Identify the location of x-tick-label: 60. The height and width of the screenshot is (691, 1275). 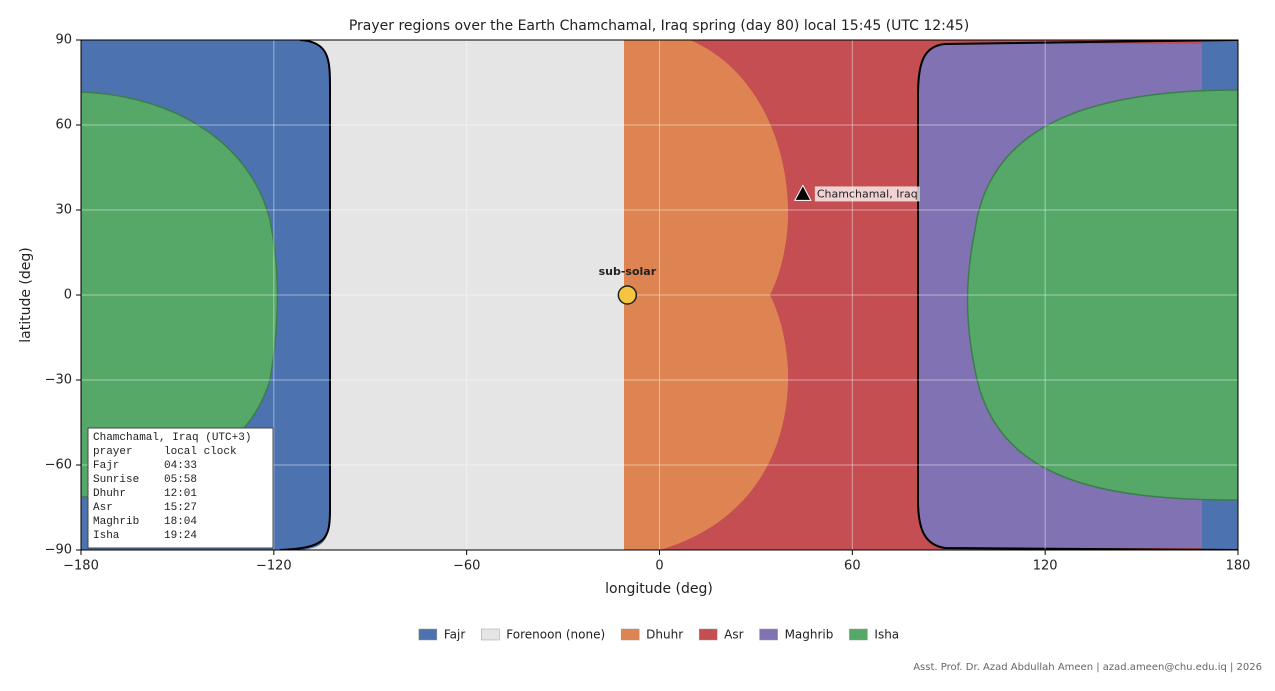
(852, 566).